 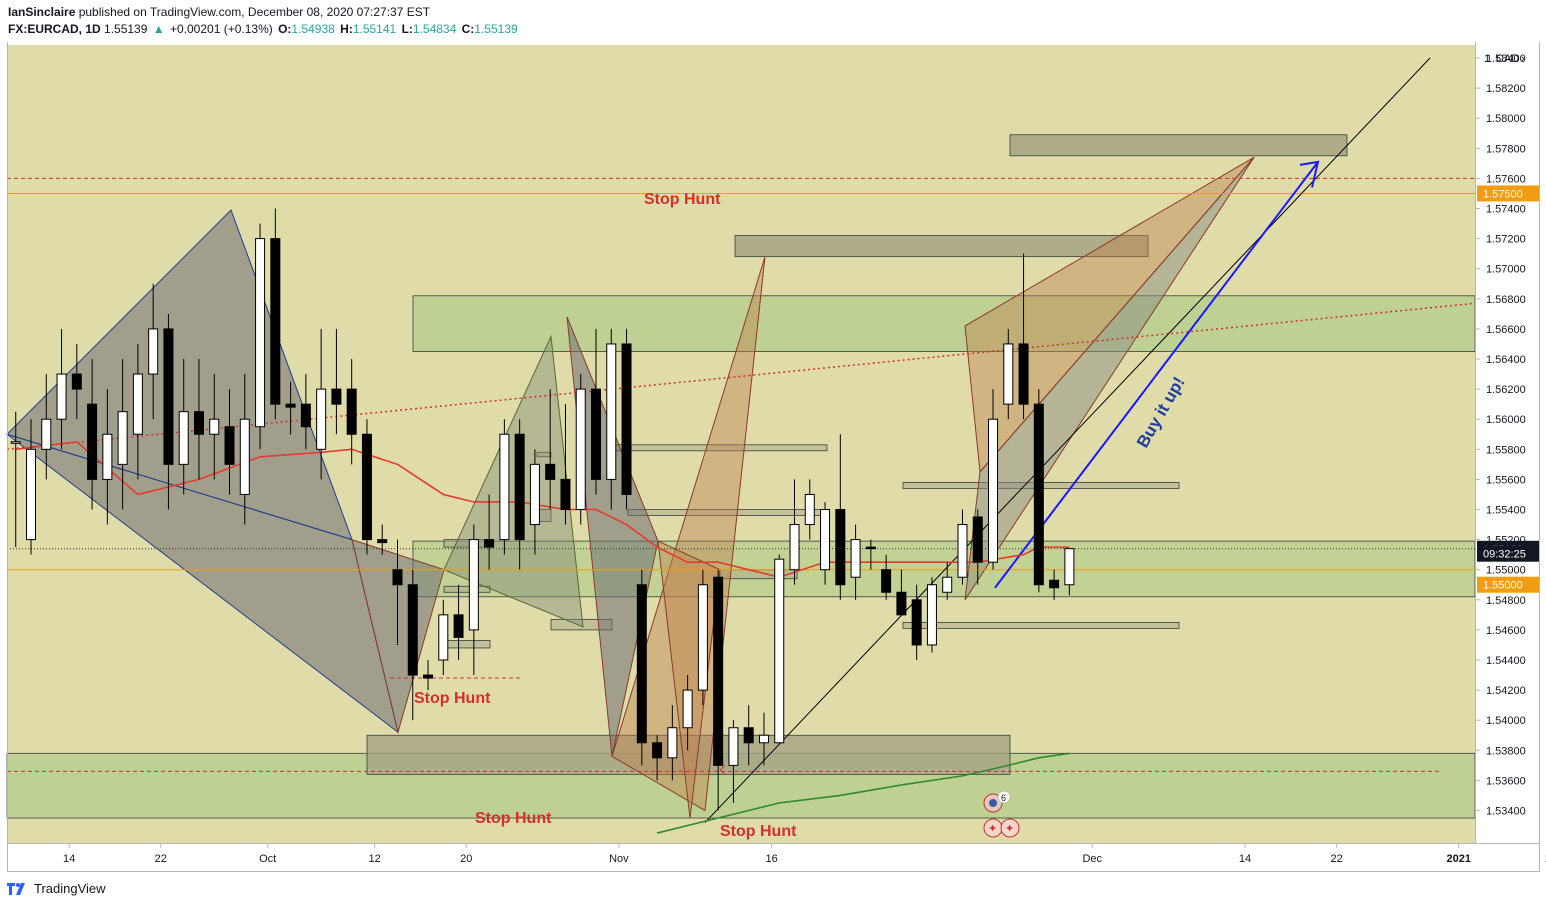 I want to click on date-tick-label: Nov, so click(x=619, y=859).